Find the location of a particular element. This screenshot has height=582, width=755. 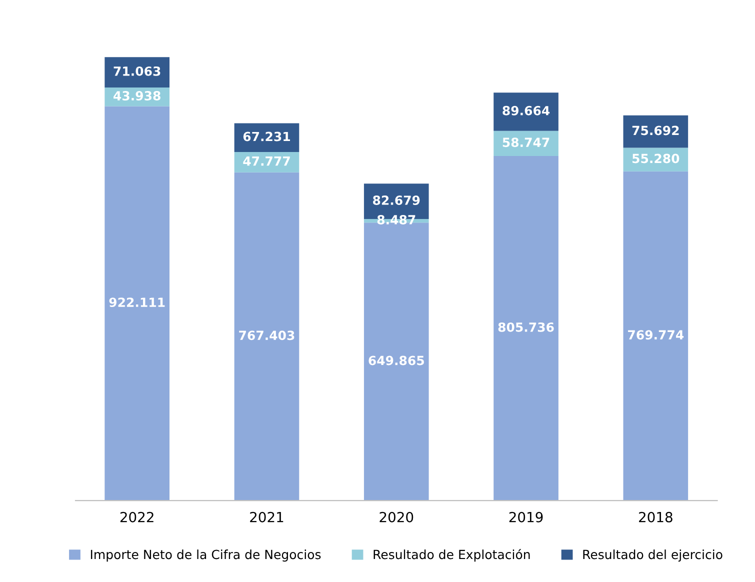

legend-label: Resultado del ejercicio is located at coordinates (652, 556).